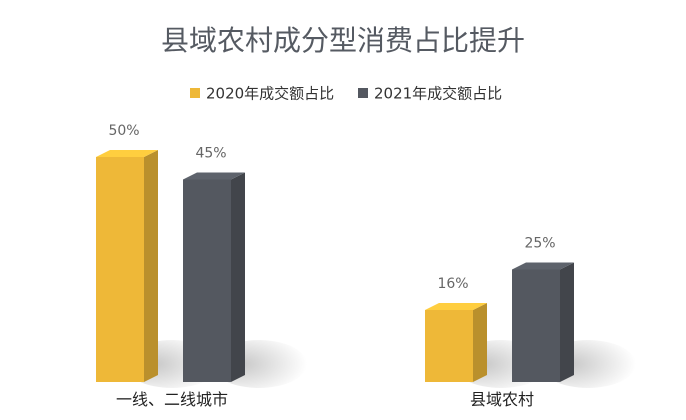  I want to click on legend: 2020年成交额占比 2021年成交额占比, so click(346, 94).